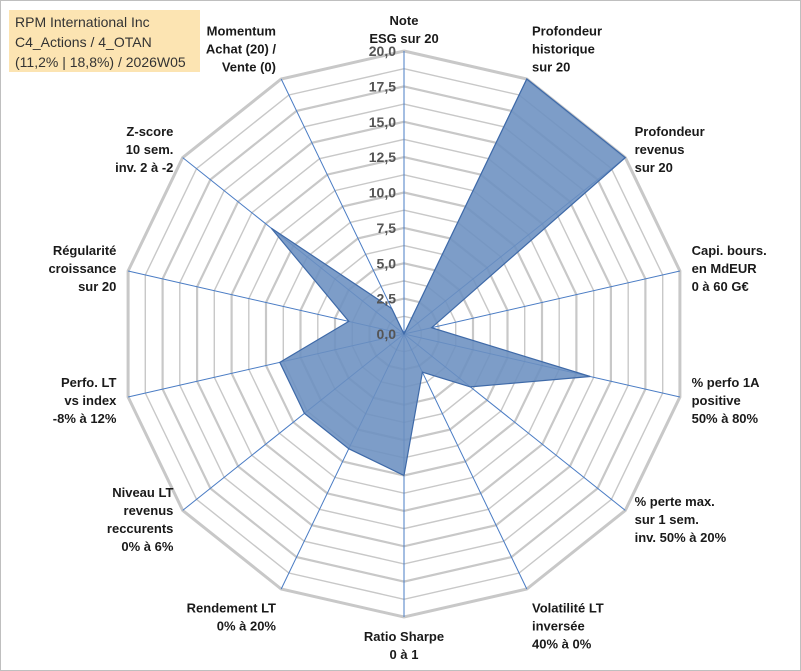 The width and height of the screenshot is (801, 671). Describe the element at coordinates (83, 42) in the screenshot. I see `chart-subtitle-category: C4_Actions / 4_OTAN` at that location.